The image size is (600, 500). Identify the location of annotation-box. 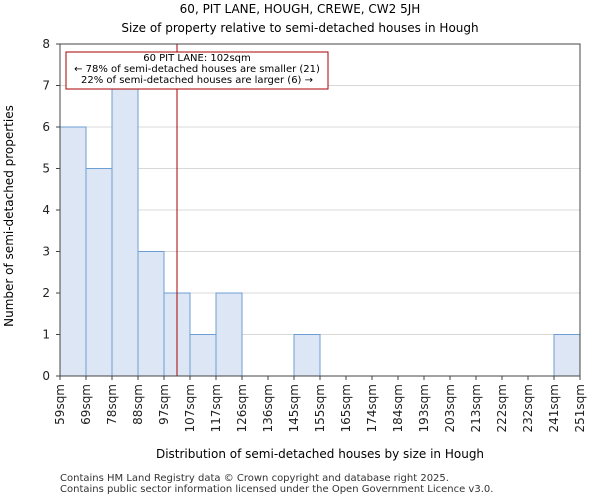
(197, 70).